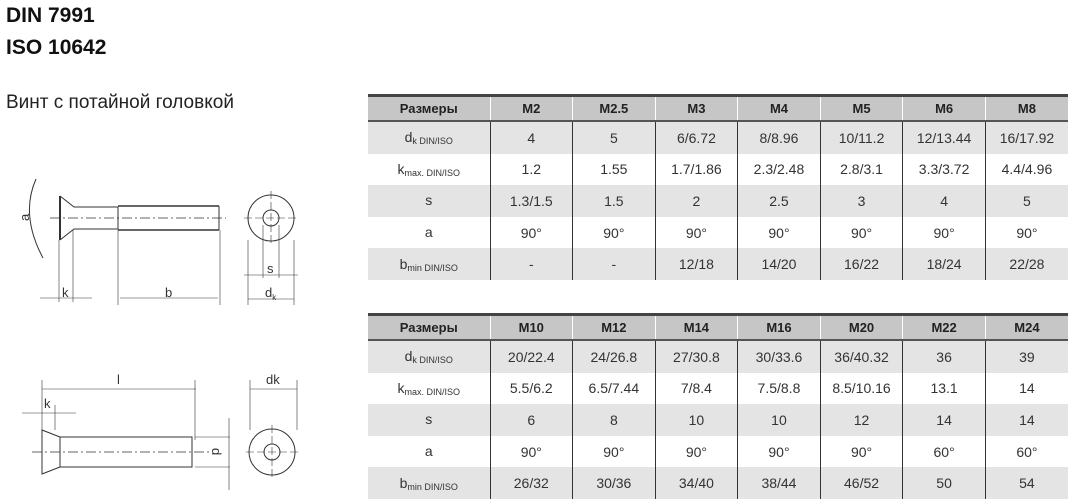  Describe the element at coordinates (120, 102) in the screenshot. I see `product-title: Винт с потайной головкой` at that location.